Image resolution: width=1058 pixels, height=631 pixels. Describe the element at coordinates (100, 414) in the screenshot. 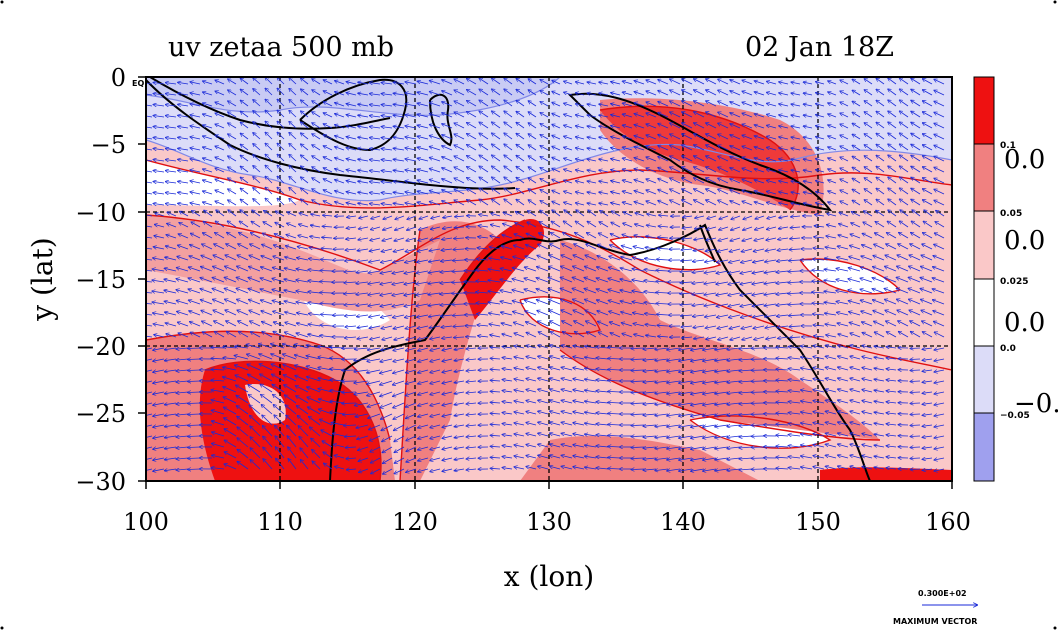

I see `y-tick-label: −25` at that location.